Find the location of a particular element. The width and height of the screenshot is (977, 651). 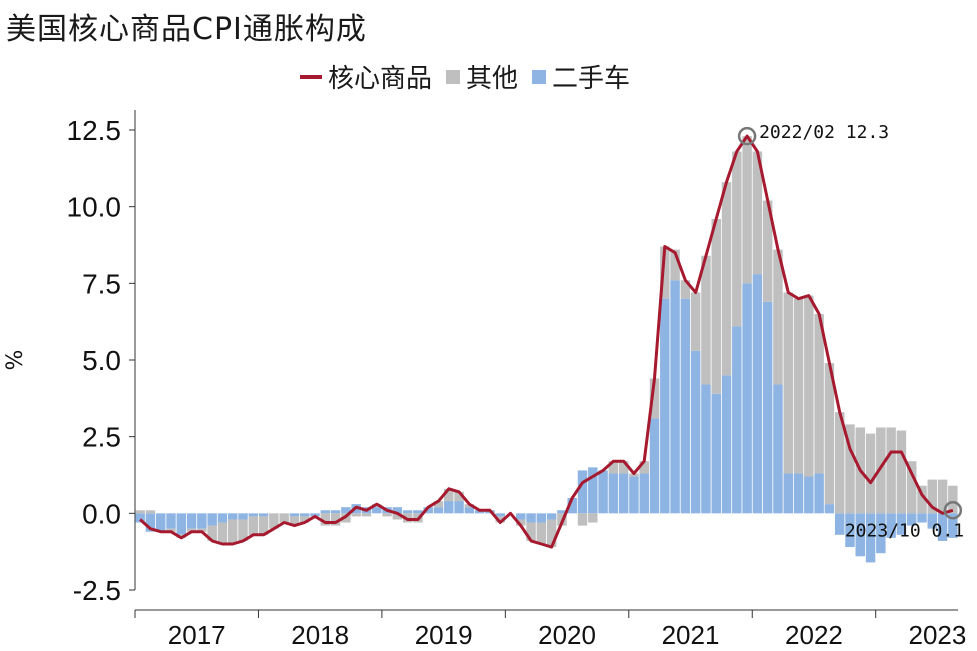

x-tick-label: 2019 is located at coordinates (444, 635).